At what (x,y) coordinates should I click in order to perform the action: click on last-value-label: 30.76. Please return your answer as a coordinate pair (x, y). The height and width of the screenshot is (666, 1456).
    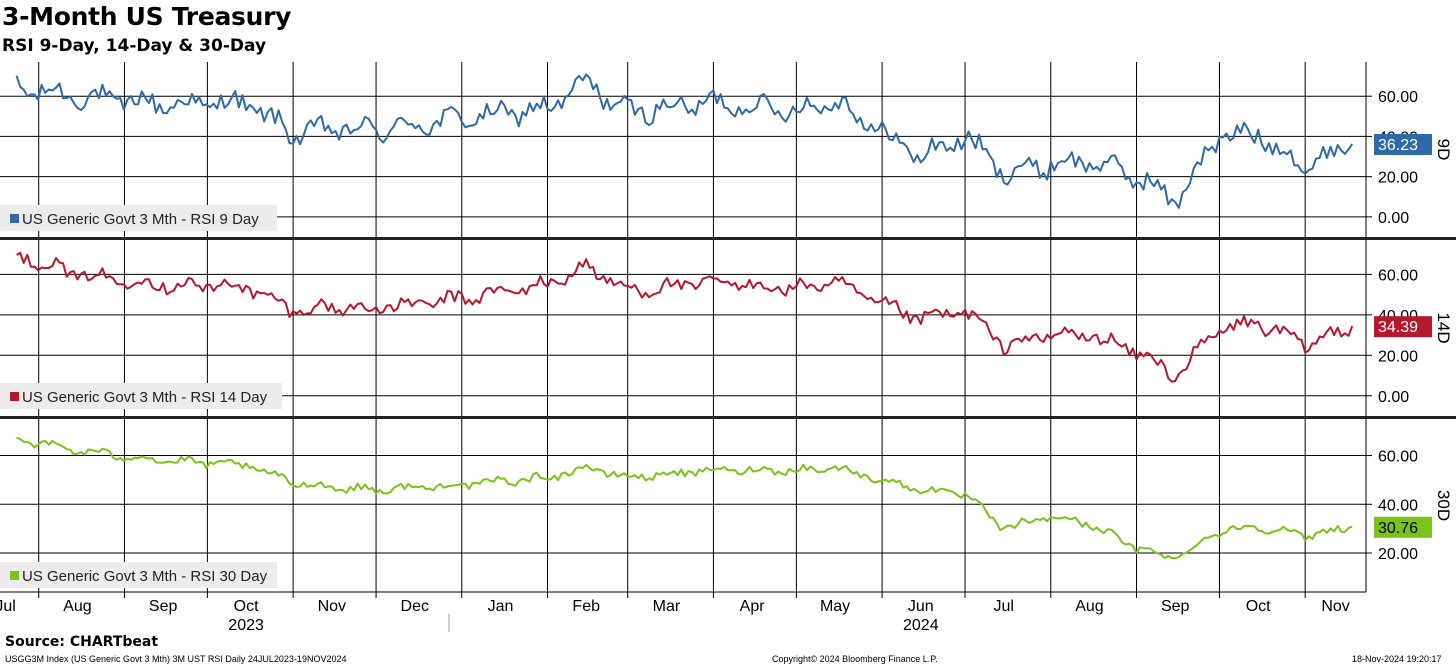
    Looking at the image, I should click on (1398, 528).